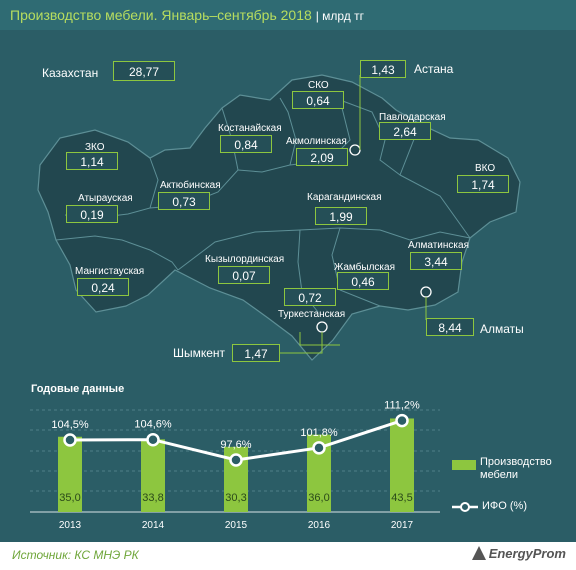  Describe the element at coordinates (256, 353) in the screenshot. I see `city-value-shymkent: 1,47` at that location.